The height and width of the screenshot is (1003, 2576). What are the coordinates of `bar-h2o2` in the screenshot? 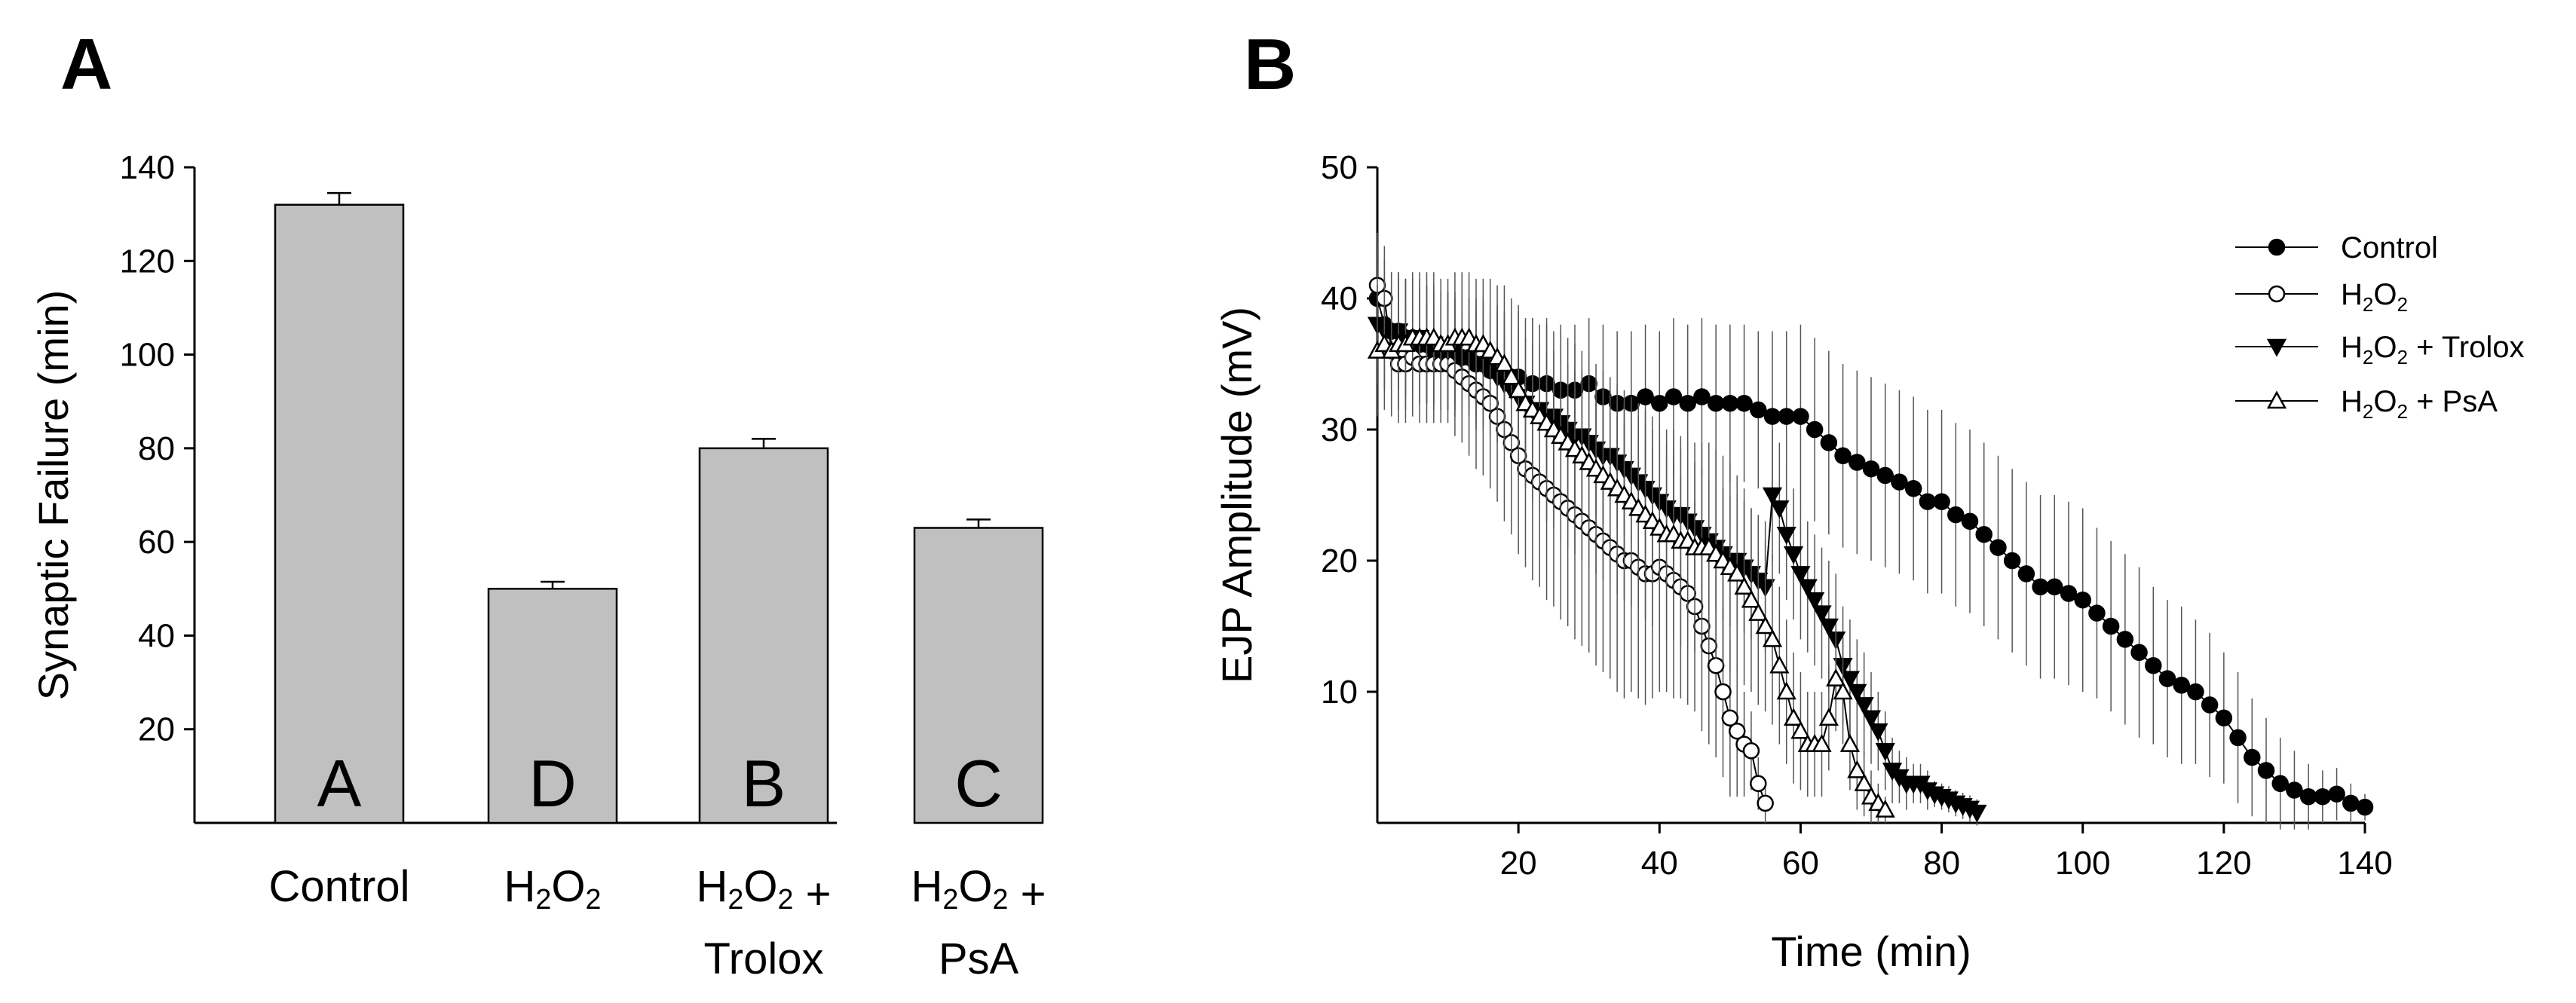 It's located at (552, 706).